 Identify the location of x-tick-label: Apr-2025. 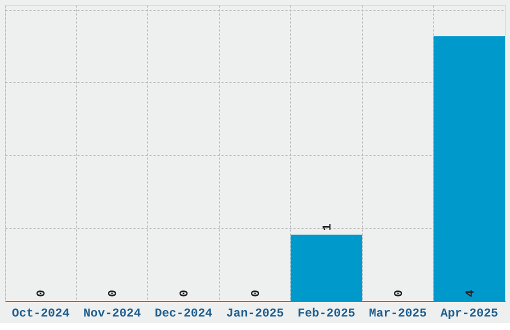
(469, 313).